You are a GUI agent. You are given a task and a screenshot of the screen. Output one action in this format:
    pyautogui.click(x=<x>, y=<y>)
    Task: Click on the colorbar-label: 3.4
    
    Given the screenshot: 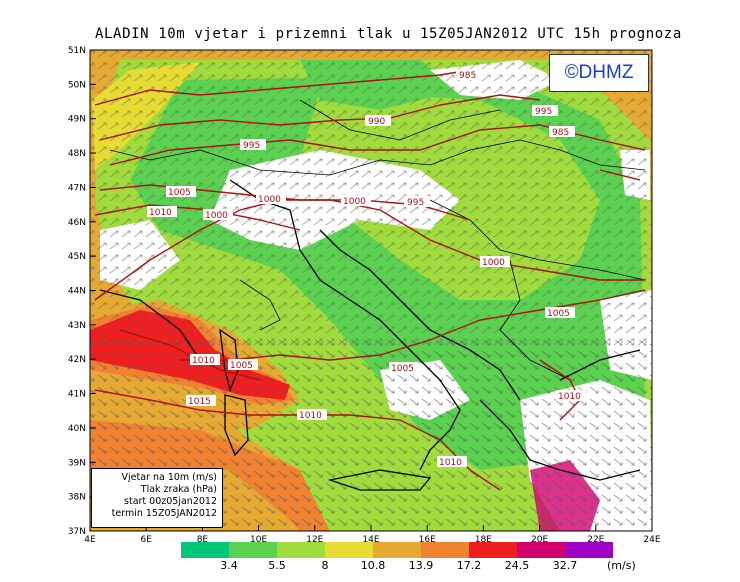 What is the action you would take?
    pyautogui.click(x=229, y=565)
    